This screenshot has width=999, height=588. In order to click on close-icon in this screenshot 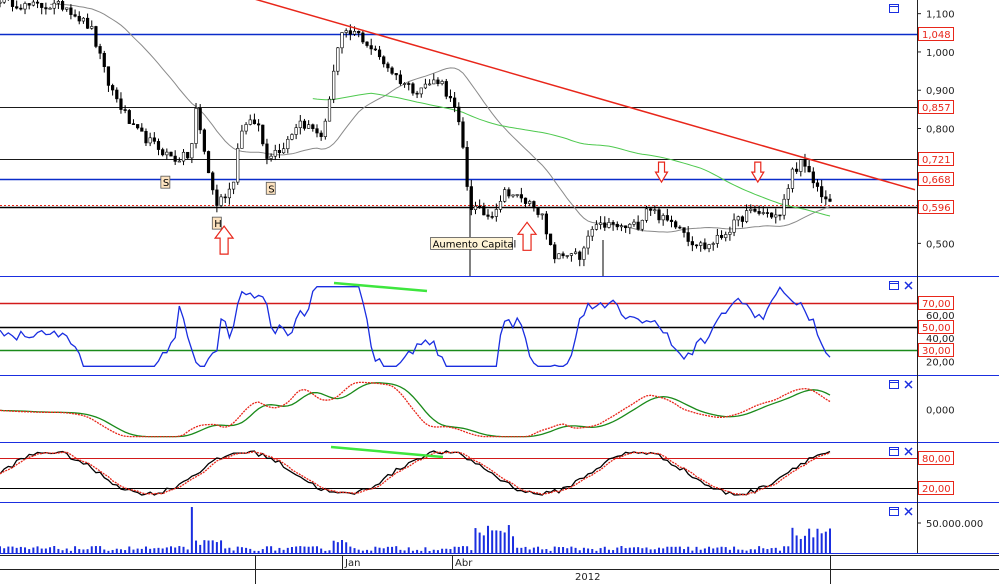, I will do `click(908, 384)`.